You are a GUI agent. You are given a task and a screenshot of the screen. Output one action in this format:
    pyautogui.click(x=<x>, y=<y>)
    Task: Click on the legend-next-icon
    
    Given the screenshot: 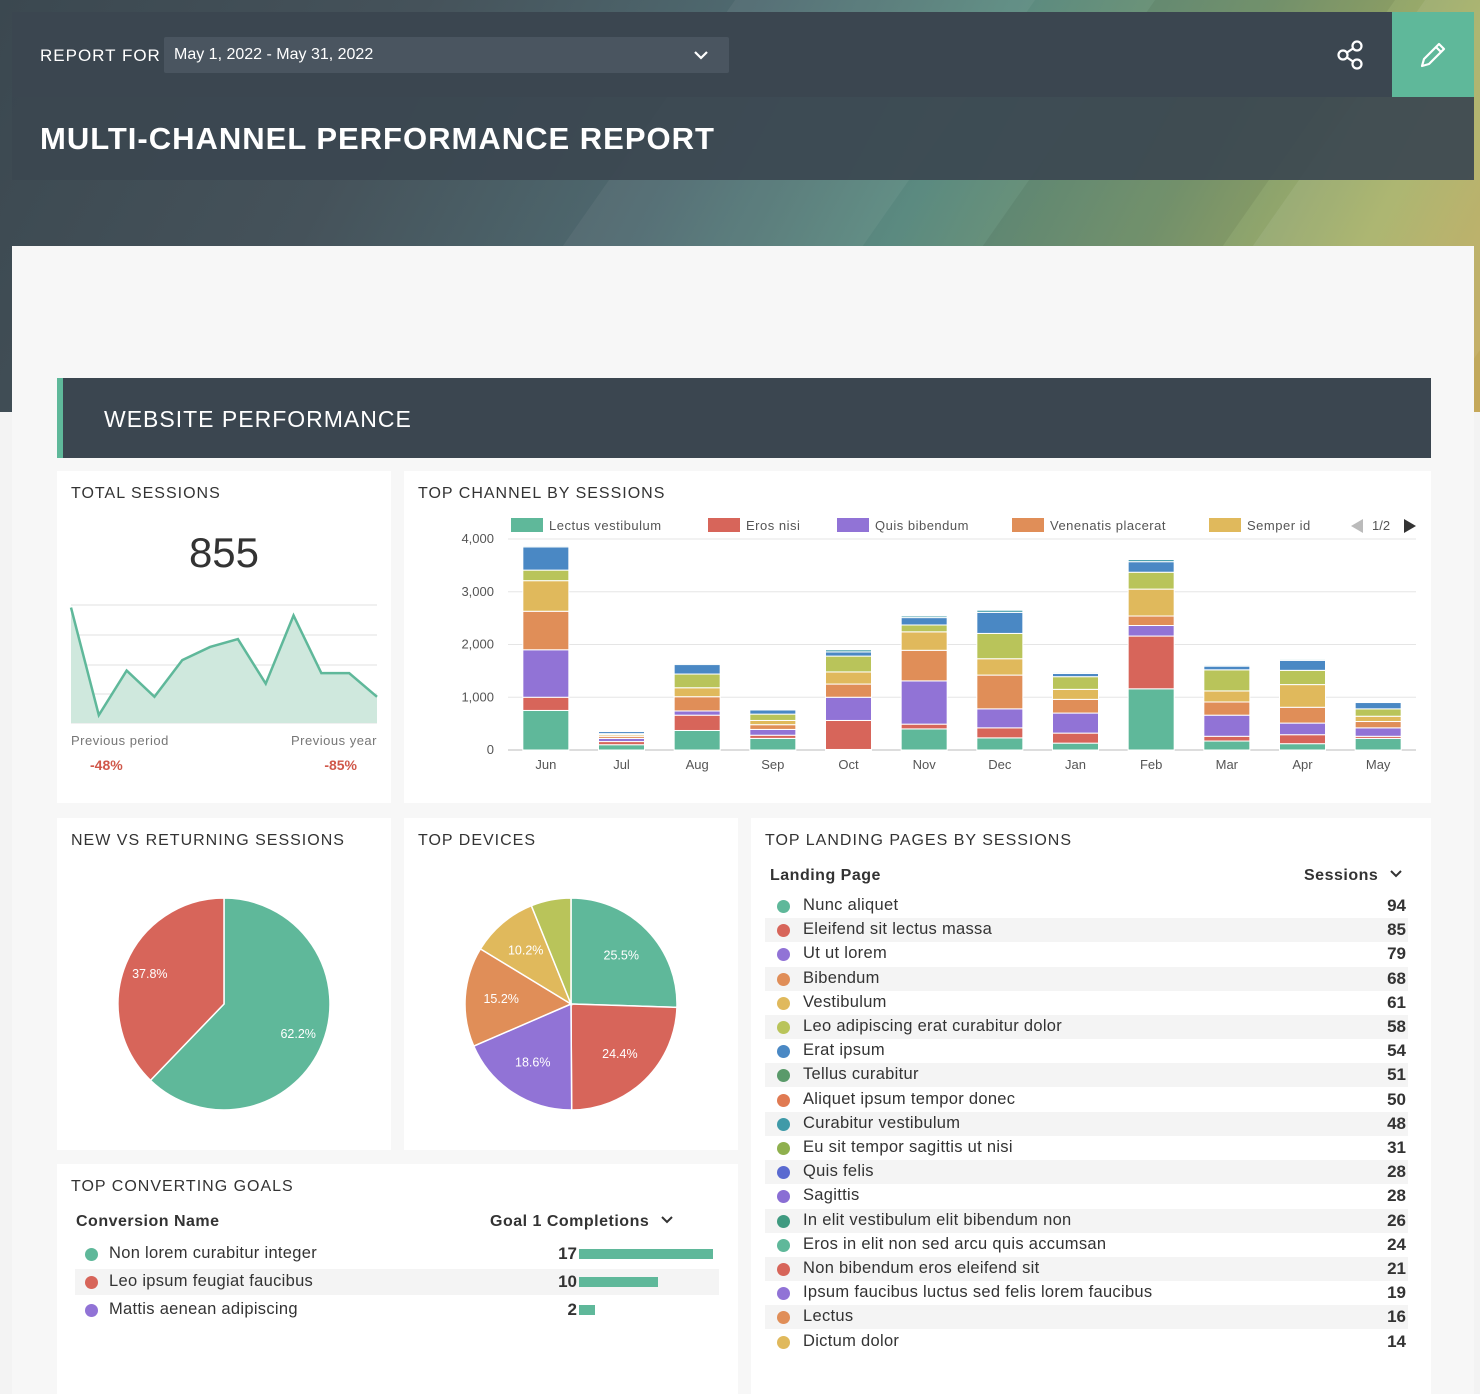 What is the action you would take?
    pyautogui.click(x=1410, y=526)
    